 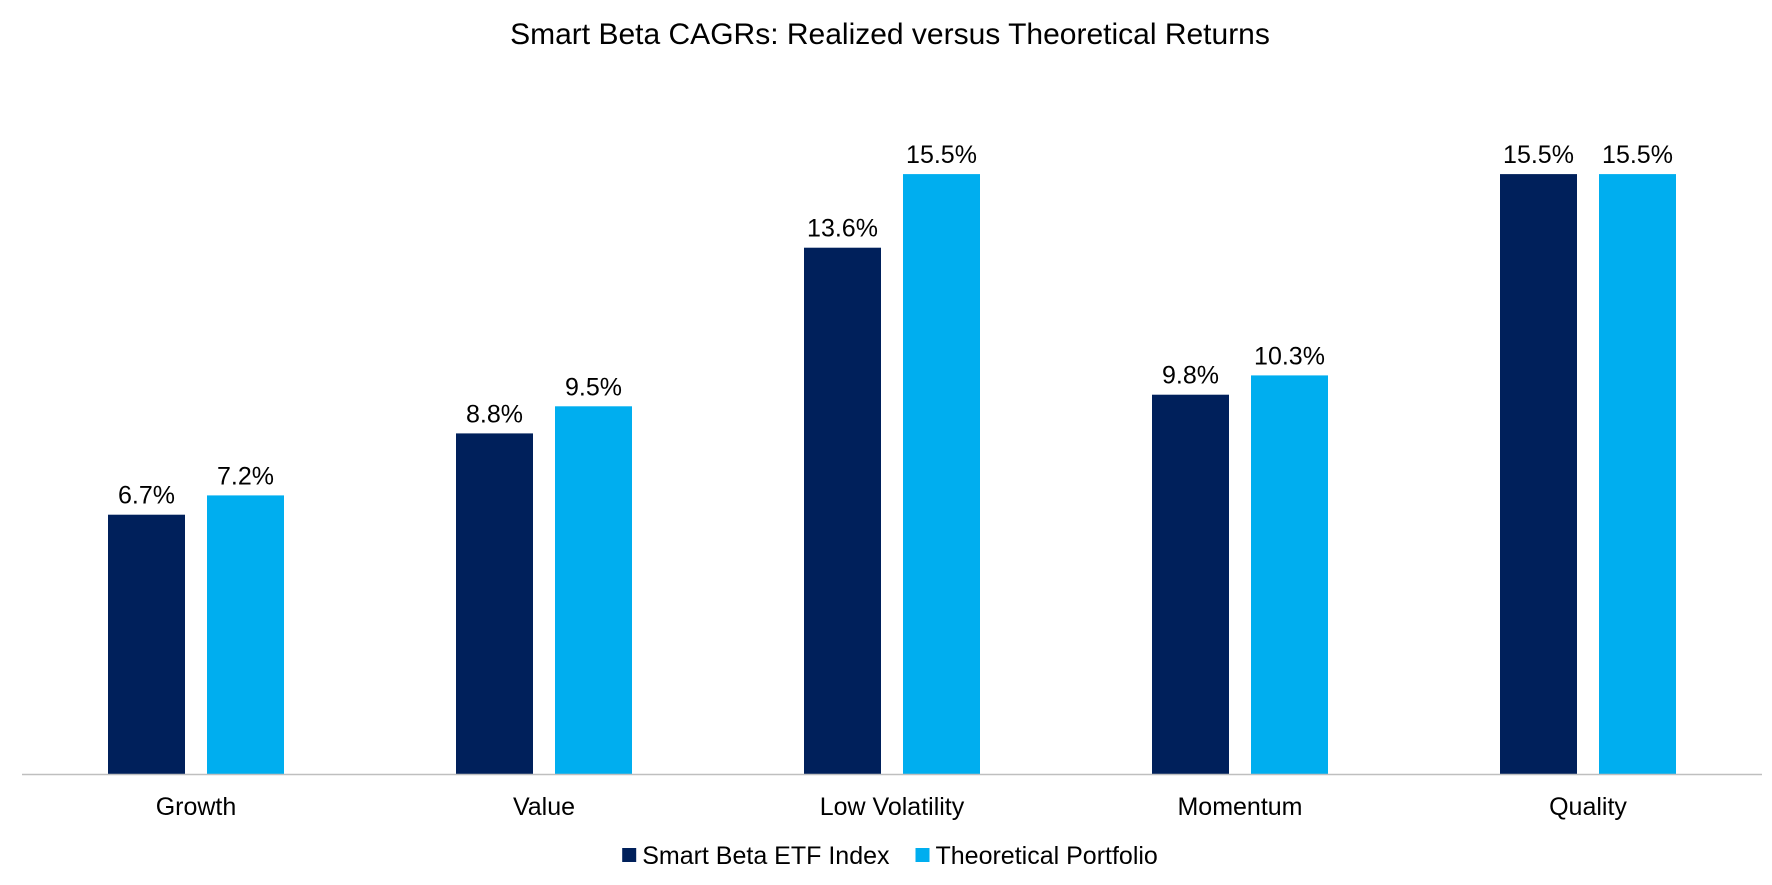 I want to click on data-label-momentum-theoretical-portfolio: 10.3%, so click(x=1289, y=356).